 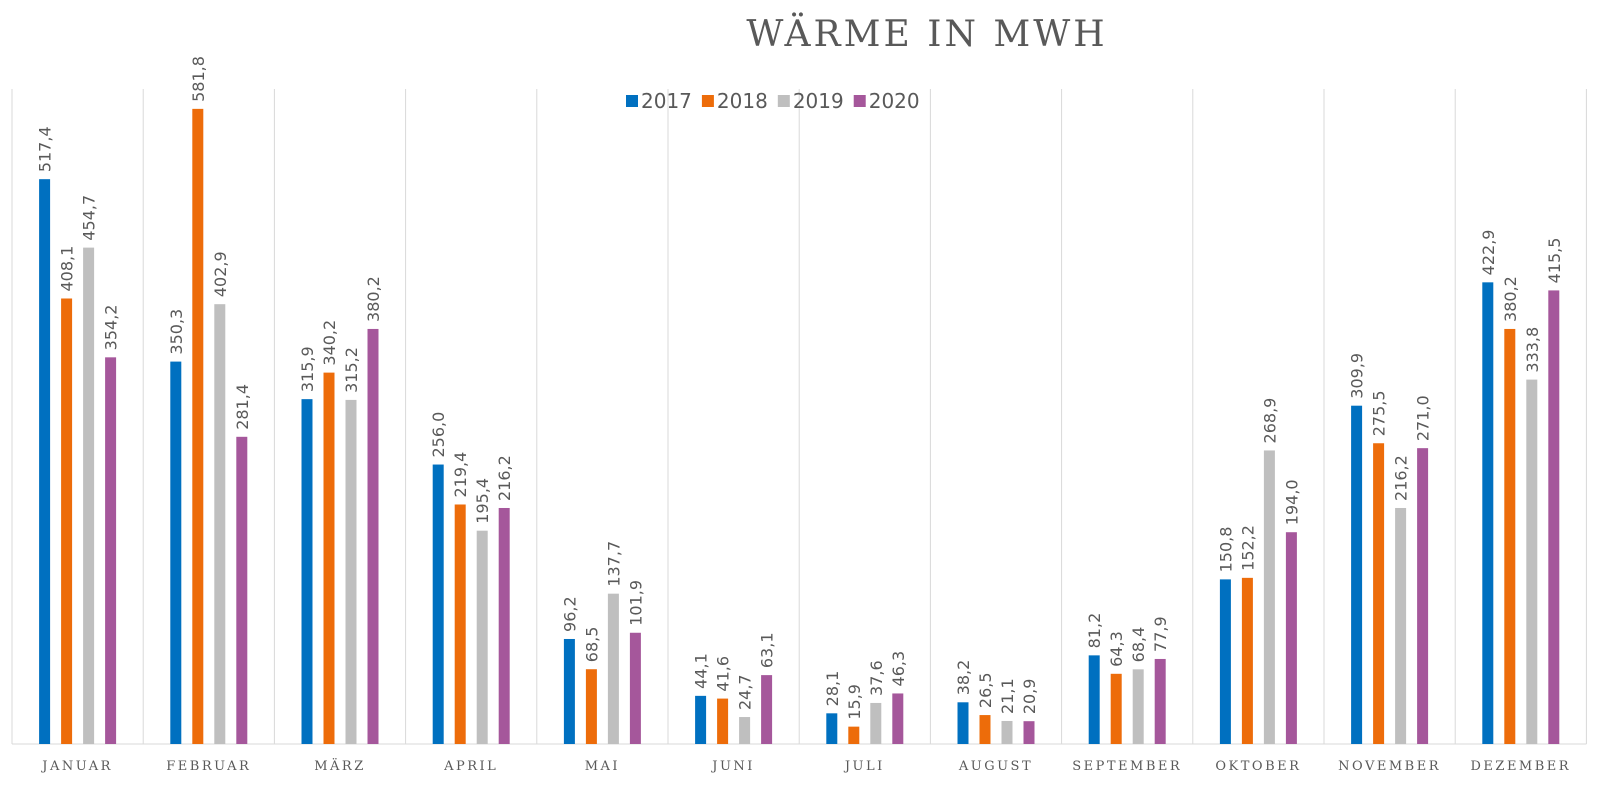 I want to click on x-tick-label: JANUAR, so click(x=76, y=766).